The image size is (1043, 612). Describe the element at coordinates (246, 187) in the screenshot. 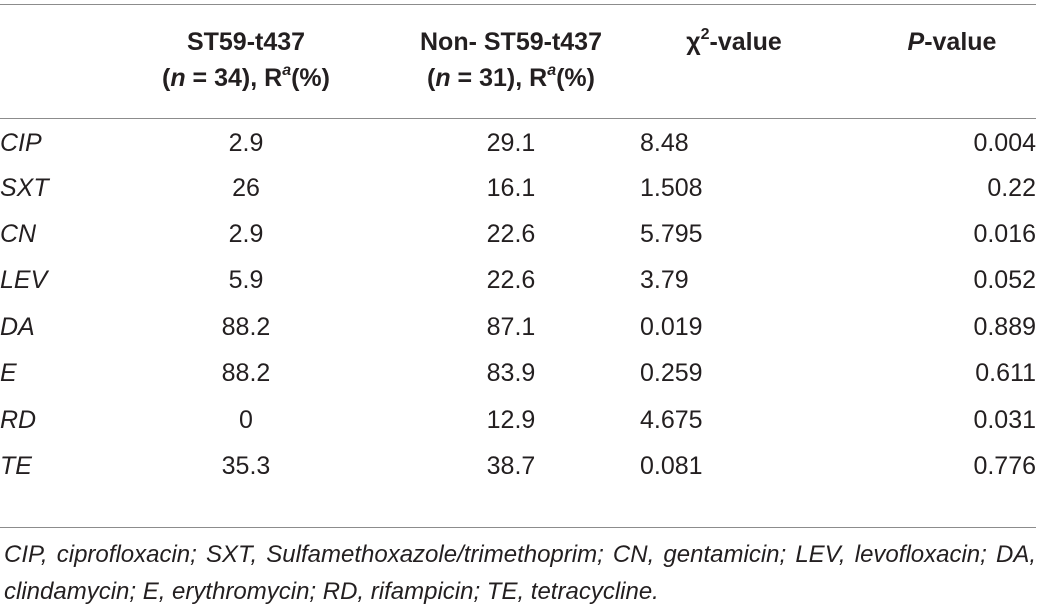

I see `st59-resistance-cell: 26` at that location.